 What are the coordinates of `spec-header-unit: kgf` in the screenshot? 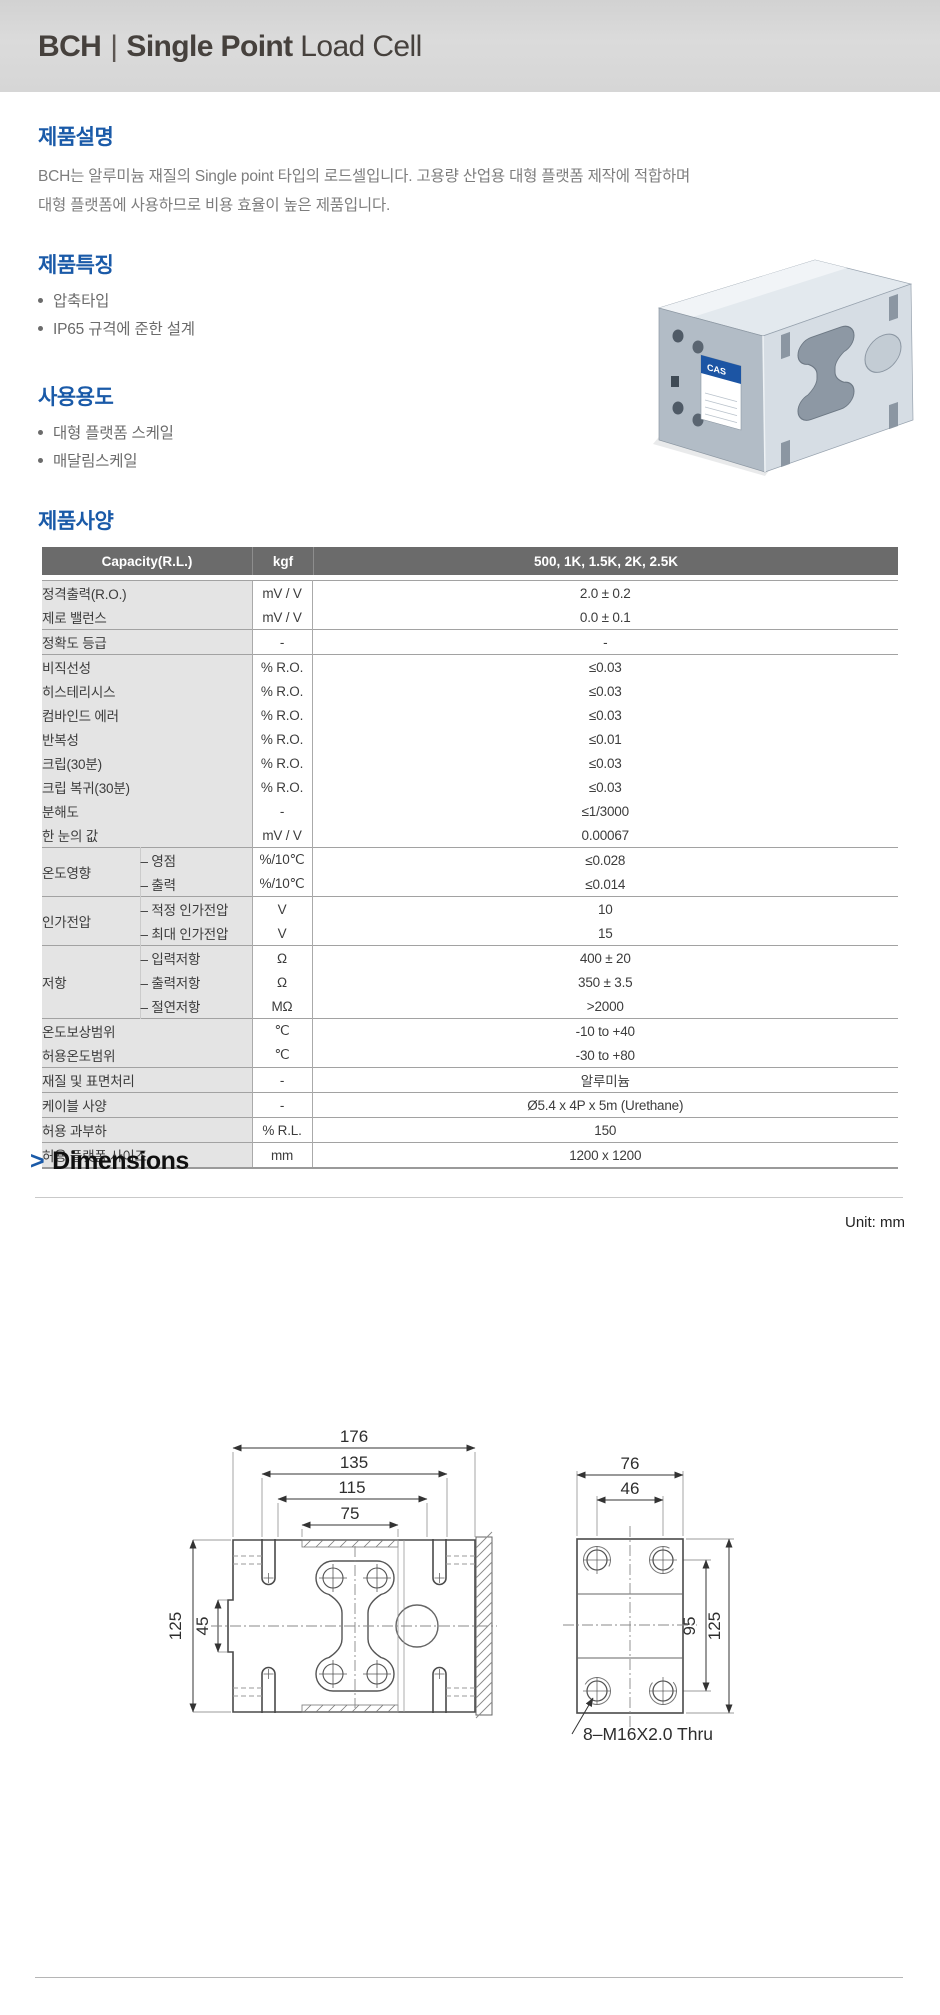 It's located at (283, 561).